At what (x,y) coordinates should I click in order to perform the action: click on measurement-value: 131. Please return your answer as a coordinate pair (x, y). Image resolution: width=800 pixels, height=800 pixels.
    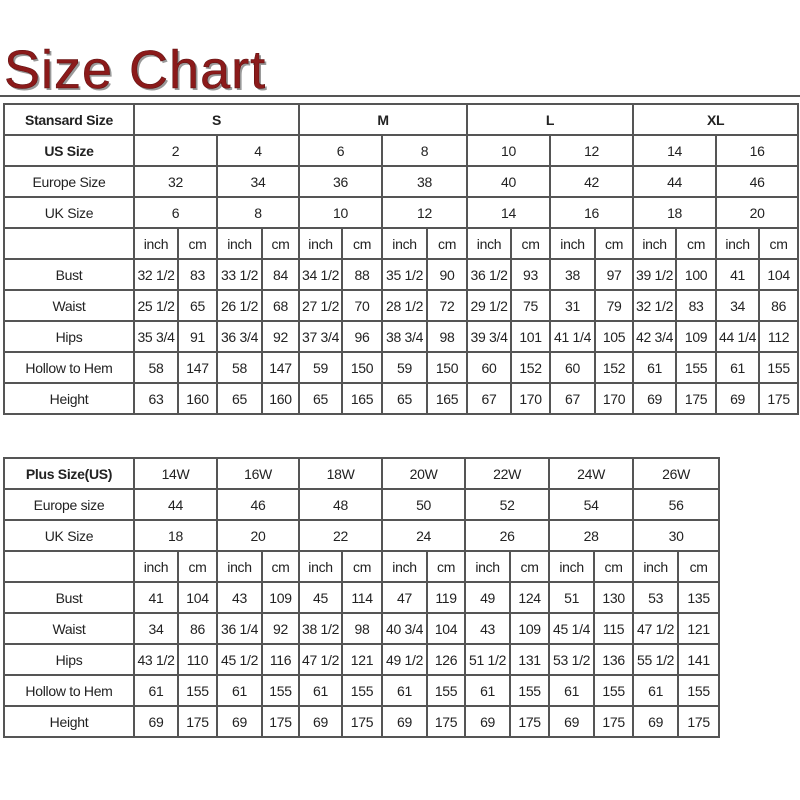
    Looking at the image, I should click on (530, 659).